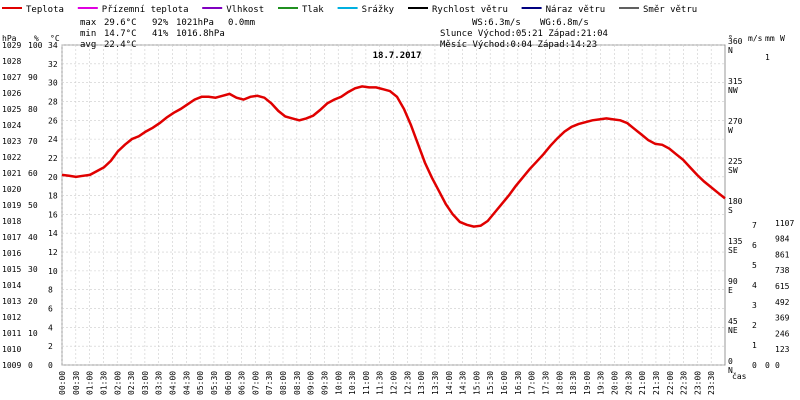 The width and height of the screenshot is (800, 400). Describe the element at coordinates (55, 38) in the screenshot. I see `temperature-unit: °C` at that location.